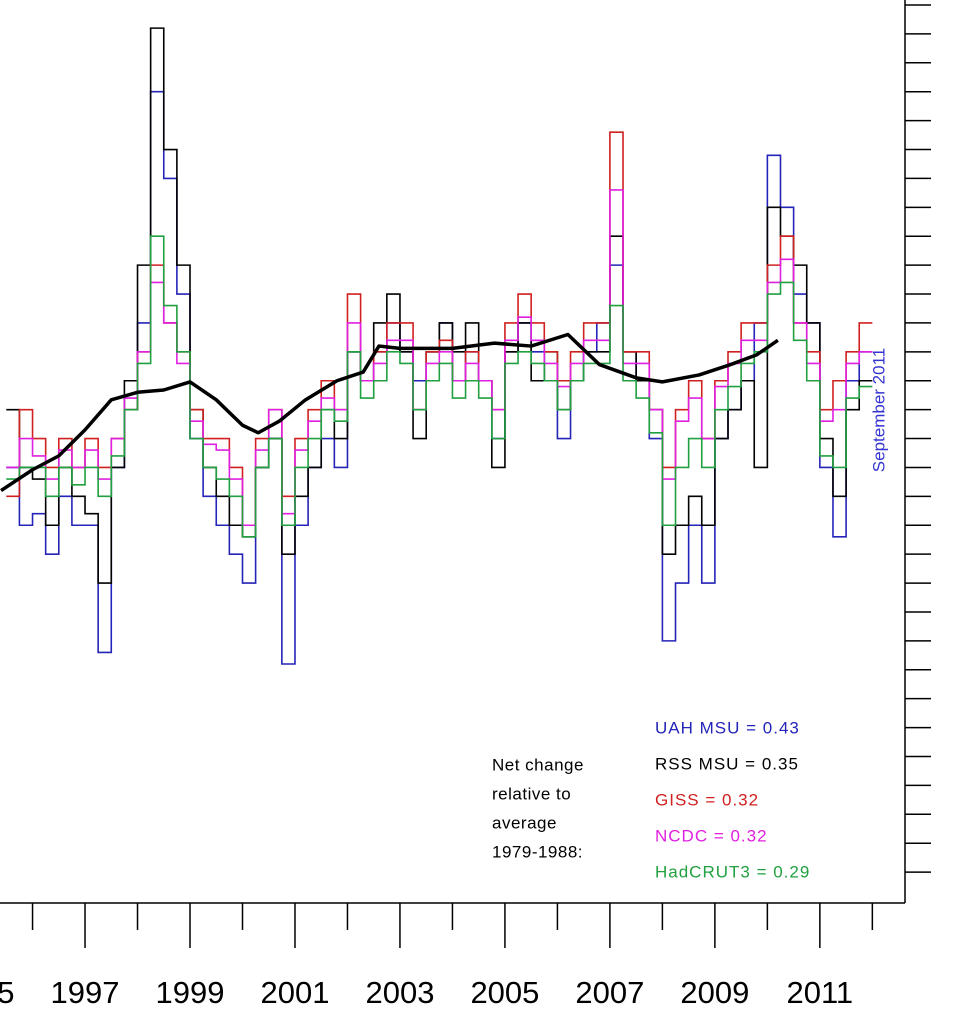  I want to click on annotation: September 2011, so click(878, 410).